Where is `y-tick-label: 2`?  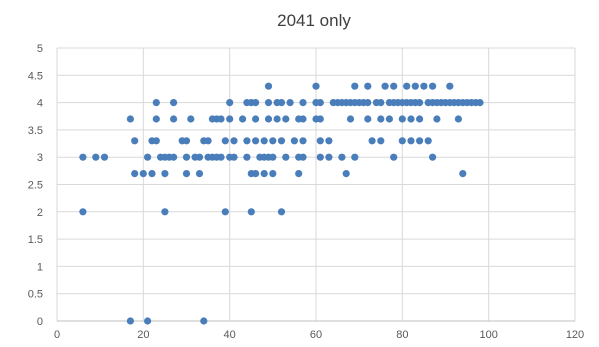
y-tick-label: 2 is located at coordinates (40, 213).